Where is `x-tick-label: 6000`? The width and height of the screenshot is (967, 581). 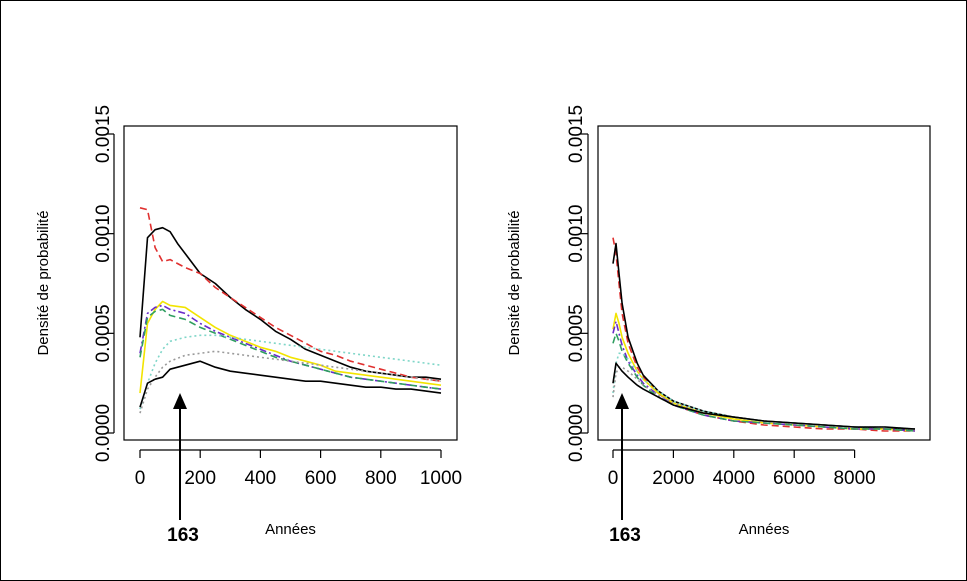 x-tick-label: 6000 is located at coordinates (794, 478).